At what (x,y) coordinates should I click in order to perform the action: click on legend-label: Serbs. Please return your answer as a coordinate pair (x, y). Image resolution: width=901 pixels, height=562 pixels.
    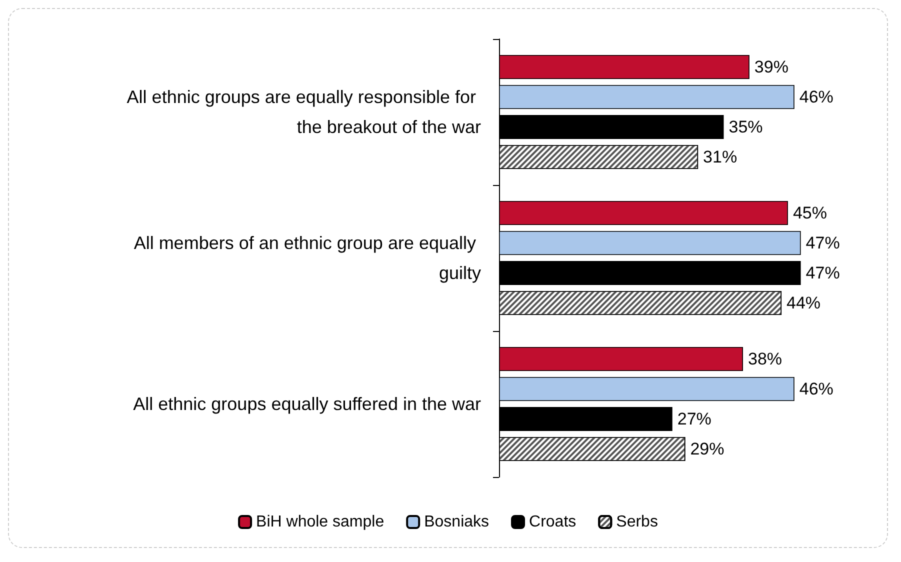
    Looking at the image, I should click on (637, 522).